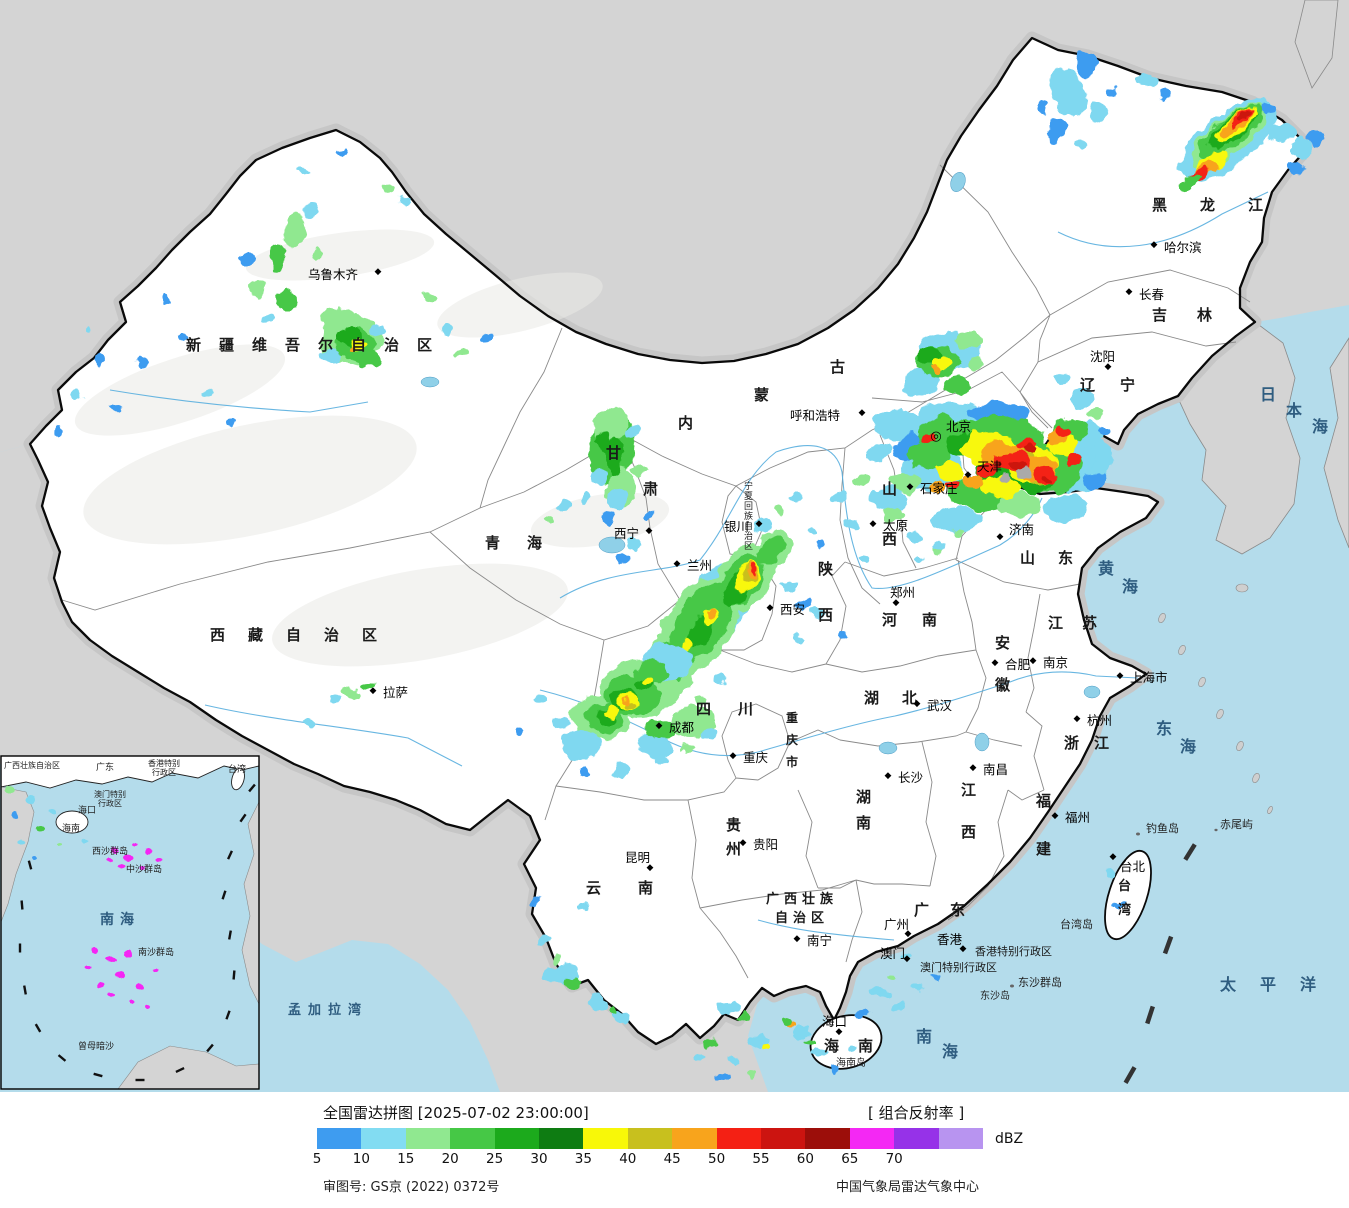 The width and height of the screenshot is (1349, 1208). What do you see at coordinates (1149, 677) in the screenshot?
I see `city-label: 上海市` at bounding box center [1149, 677].